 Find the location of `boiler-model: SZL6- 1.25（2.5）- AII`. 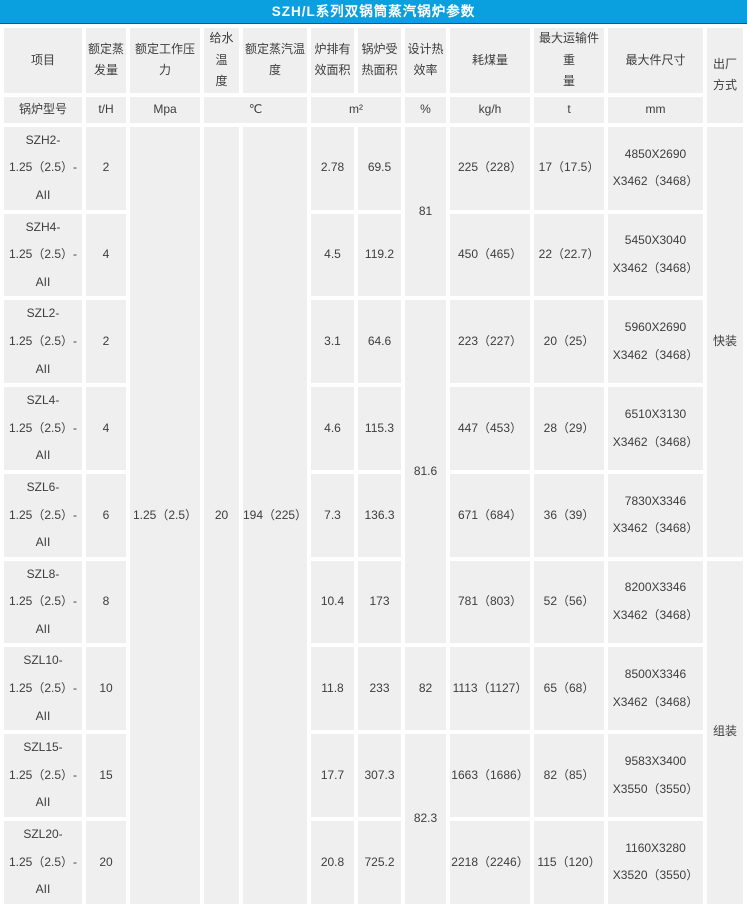

boiler-model: SZL6- 1.25（2.5）- AII is located at coordinates (43, 515).